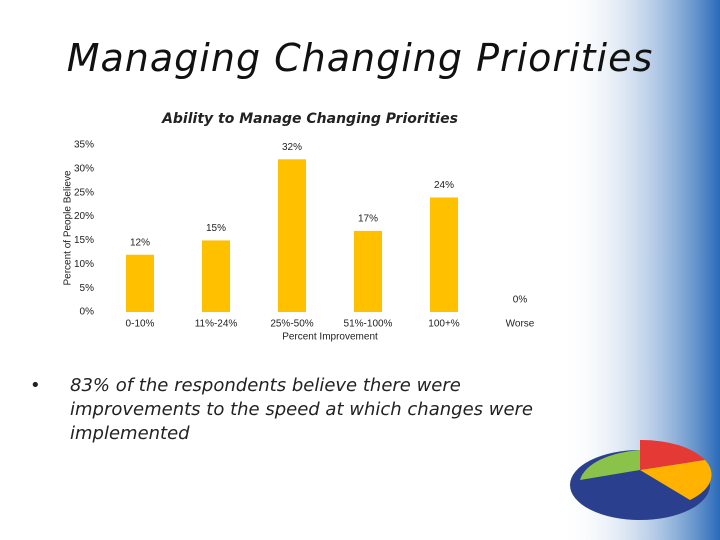 The height and width of the screenshot is (540, 720). What do you see at coordinates (444, 324) in the screenshot?
I see `x-tick-label: 100+%` at bounding box center [444, 324].